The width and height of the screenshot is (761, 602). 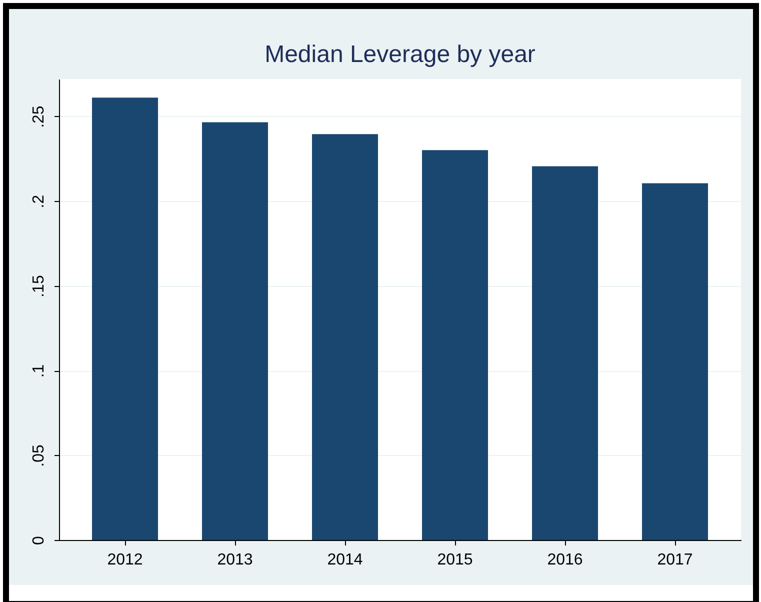 What do you see at coordinates (565, 560) in the screenshot?
I see `x-tick-label: 2016` at bounding box center [565, 560].